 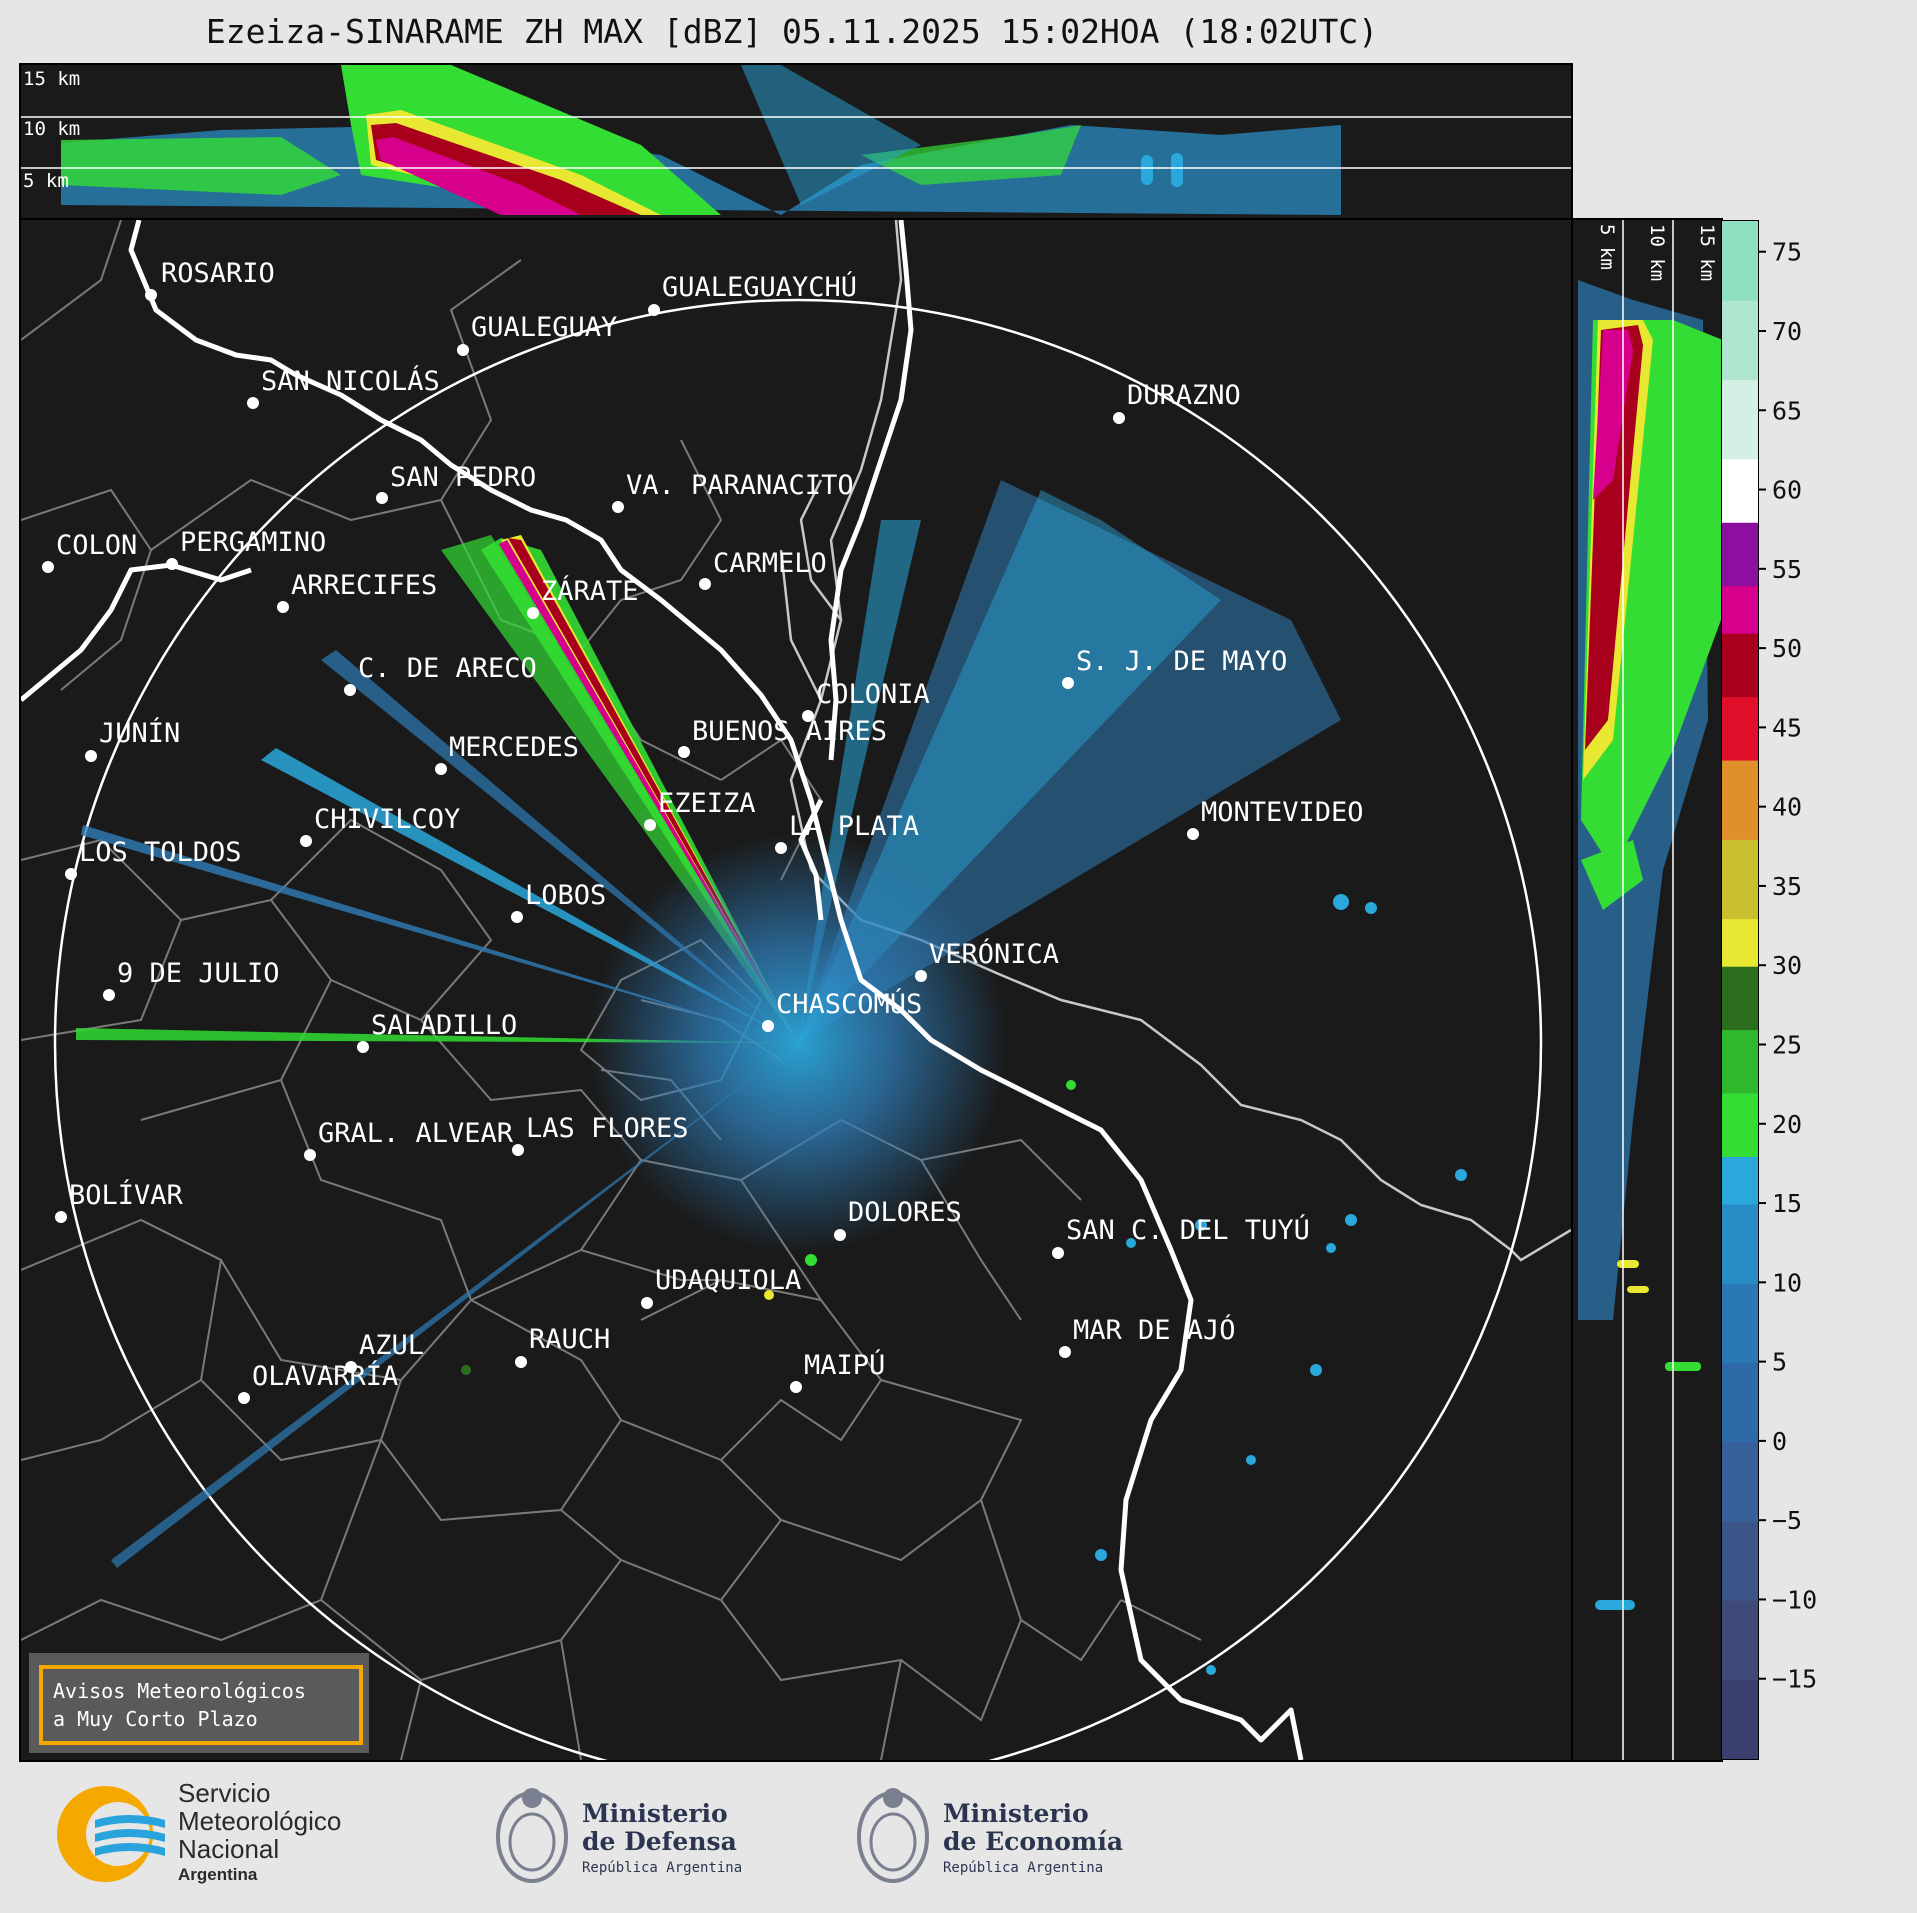 I want to click on city-label: ARRECIFES, so click(x=364, y=585).